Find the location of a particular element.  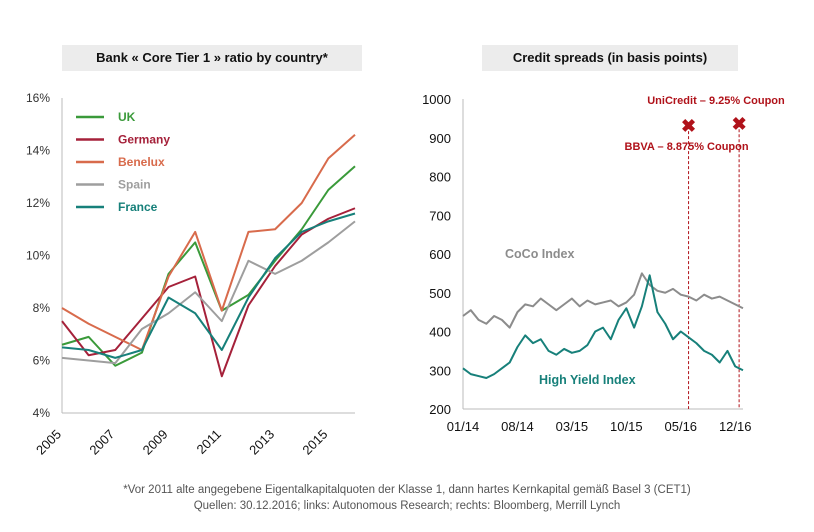

right-x-tick: 05/16 is located at coordinates (681, 426).